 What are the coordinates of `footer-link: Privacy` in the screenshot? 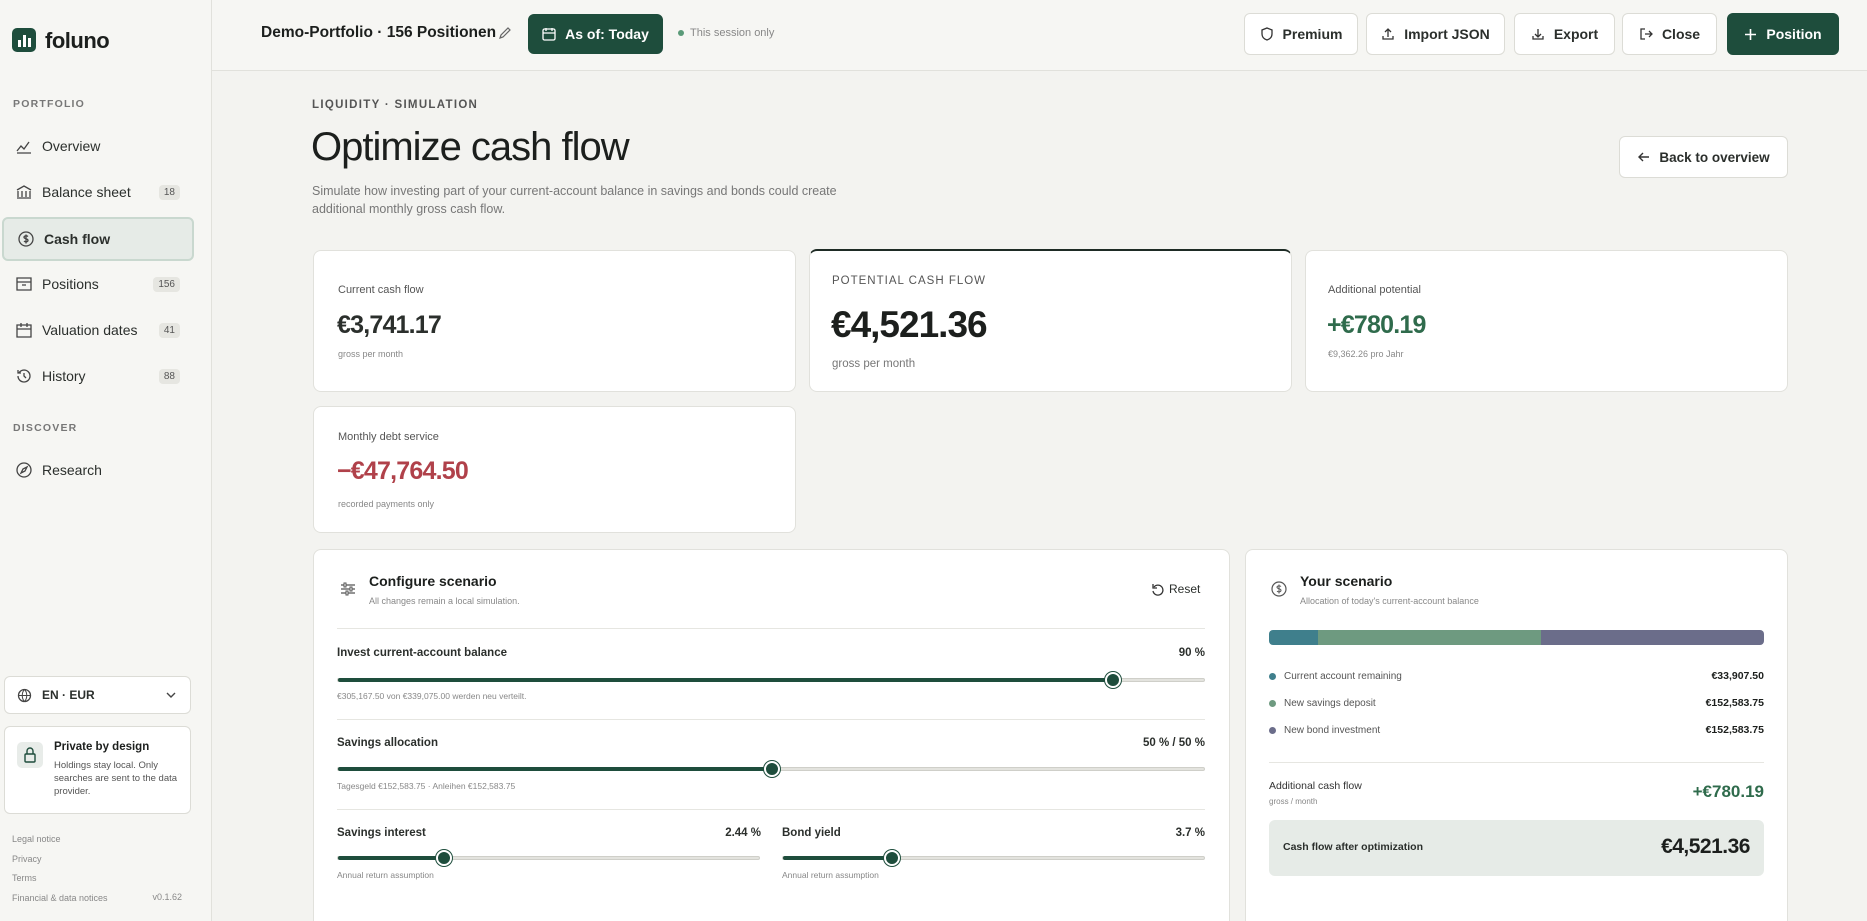 It's located at (27, 858).